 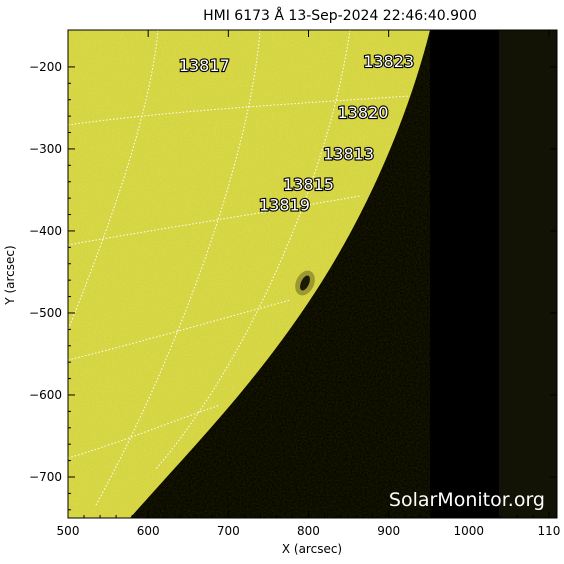 What do you see at coordinates (312, 549) in the screenshot?
I see `x-axis-label: X (arcsec)` at bounding box center [312, 549].